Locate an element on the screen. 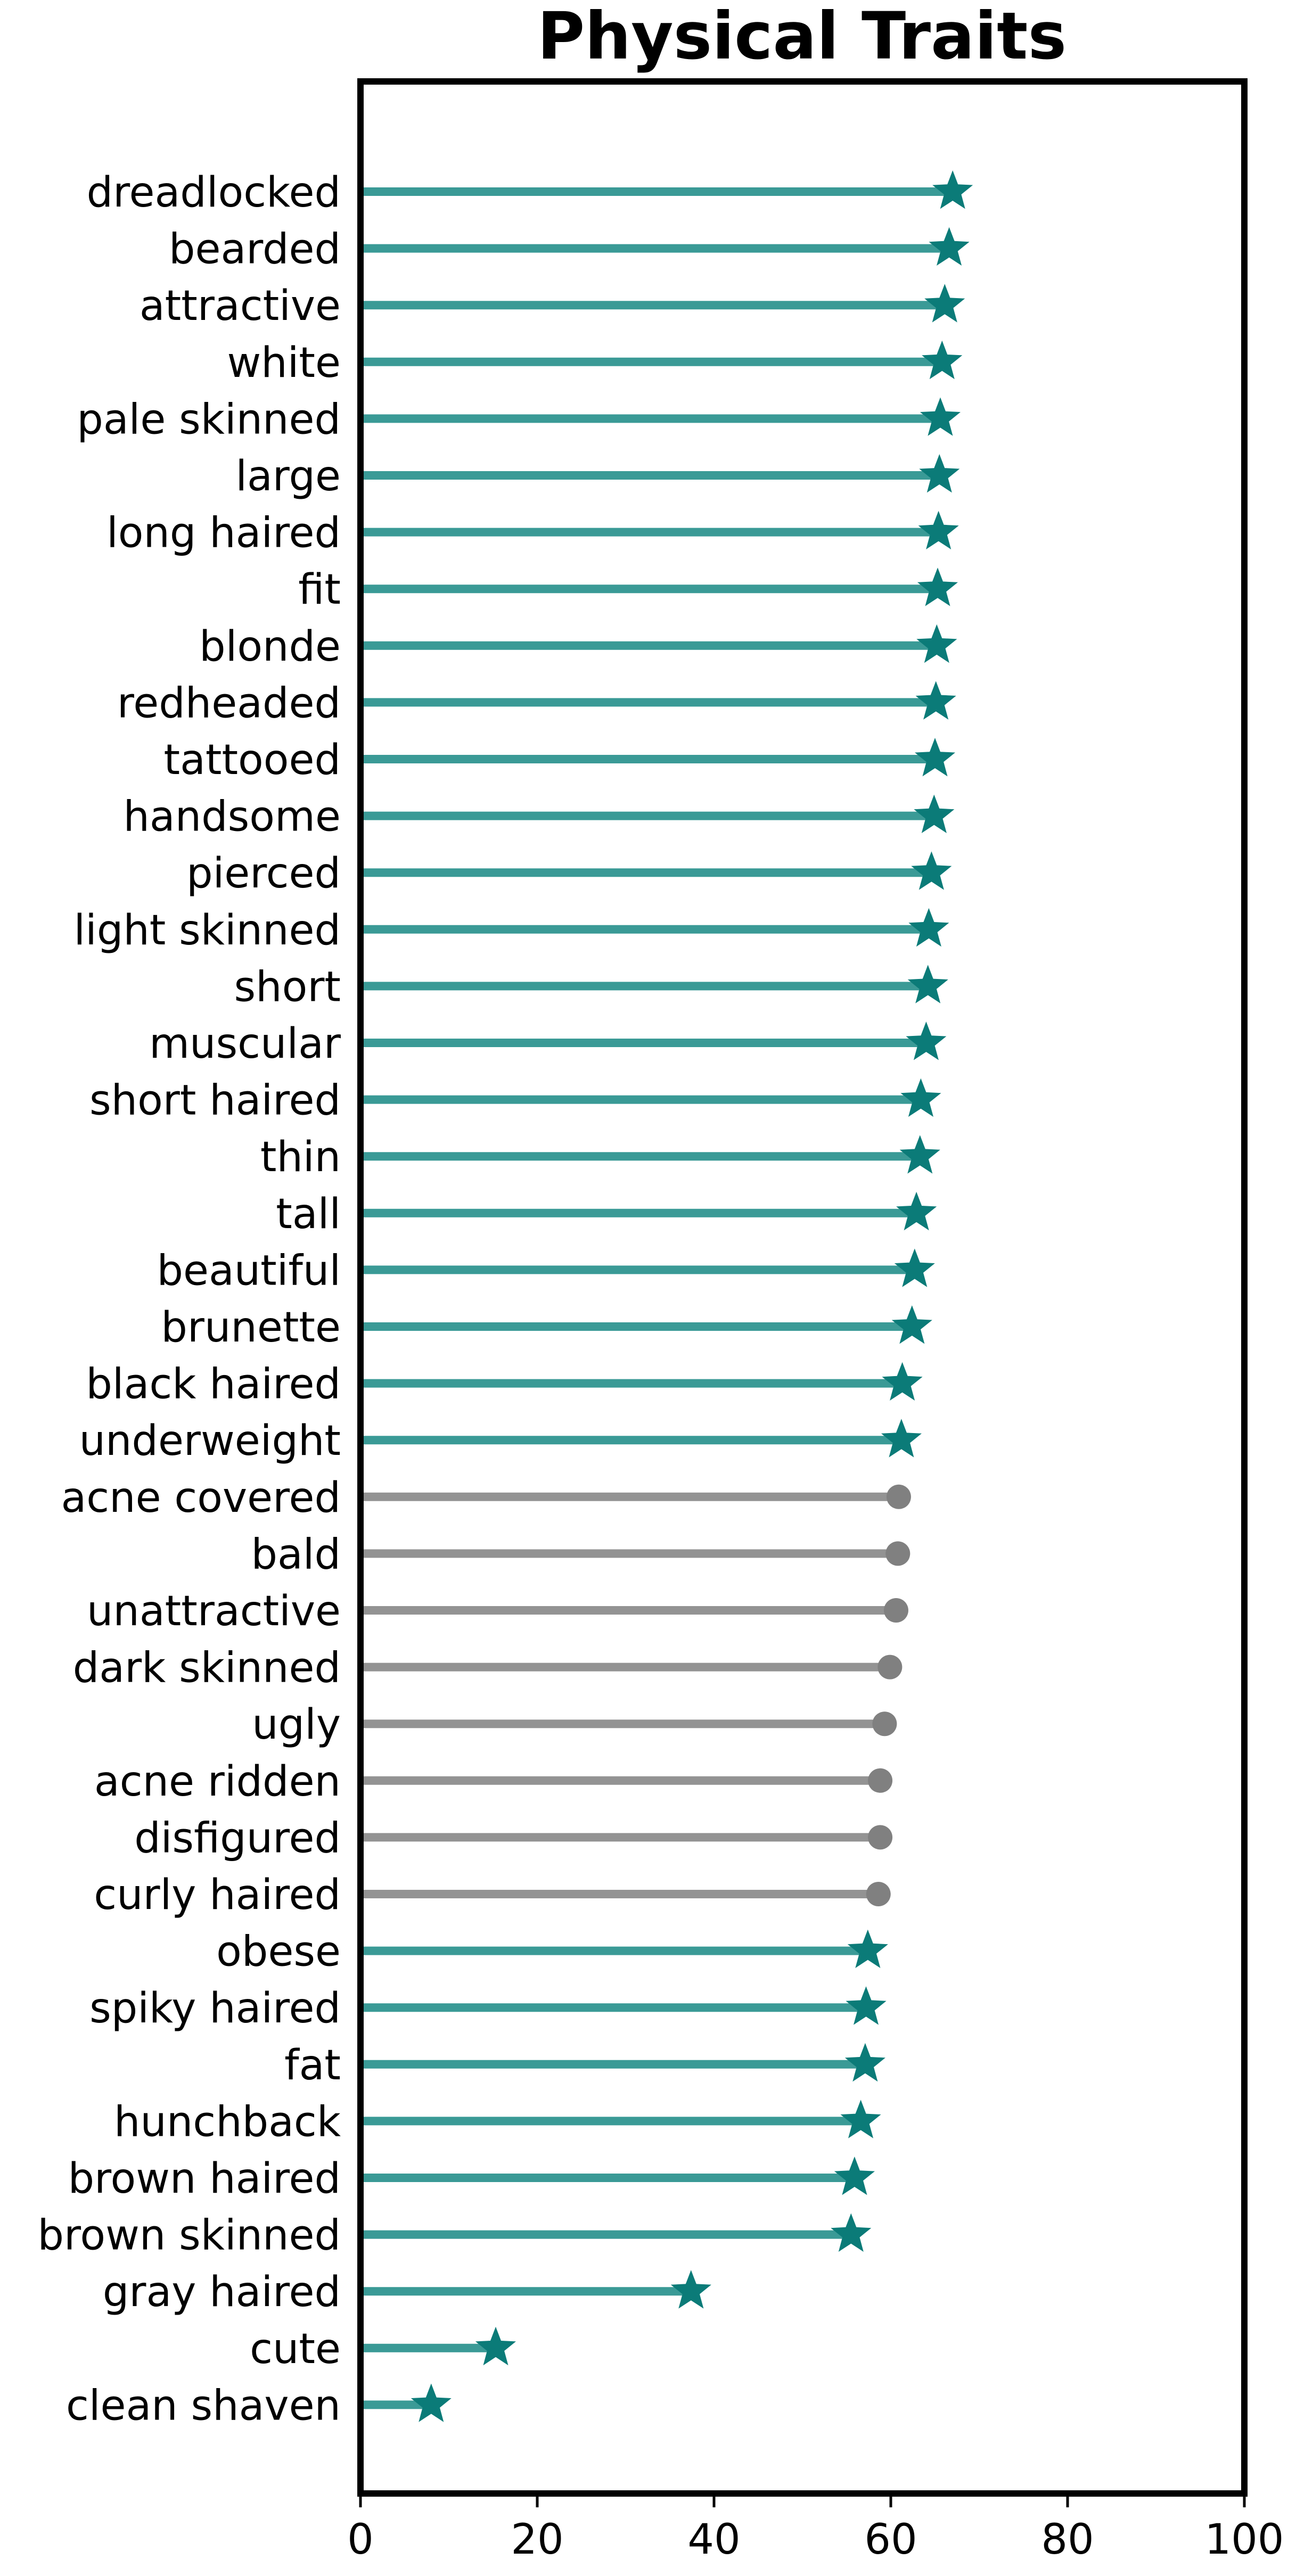 The height and width of the screenshot is (2576, 1296). x-axis: 0 20 40 60 80 100 is located at coordinates (815, 2528).